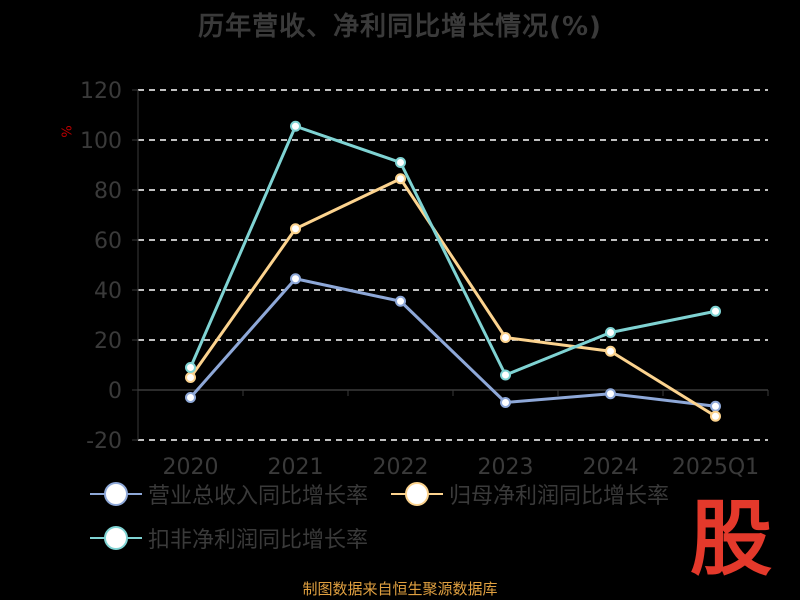  Describe the element at coordinates (108, 241) in the screenshot. I see `y-tick-label: 60` at that location.